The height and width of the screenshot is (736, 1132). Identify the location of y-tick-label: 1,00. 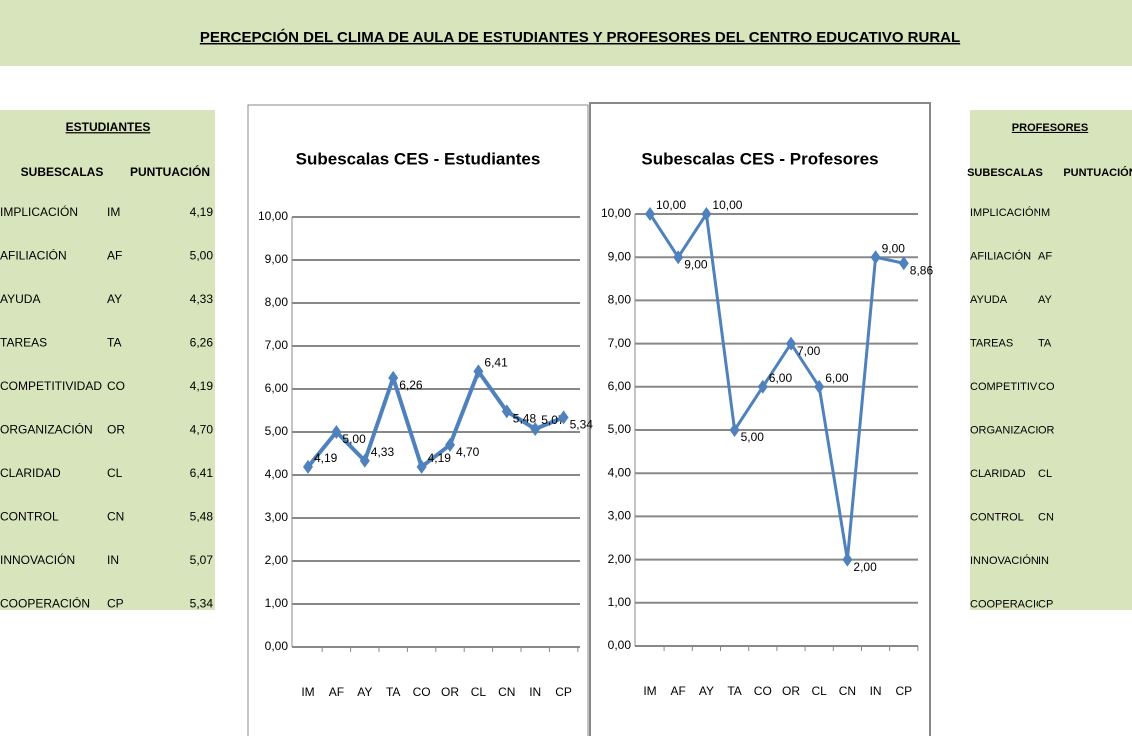
(277, 603).